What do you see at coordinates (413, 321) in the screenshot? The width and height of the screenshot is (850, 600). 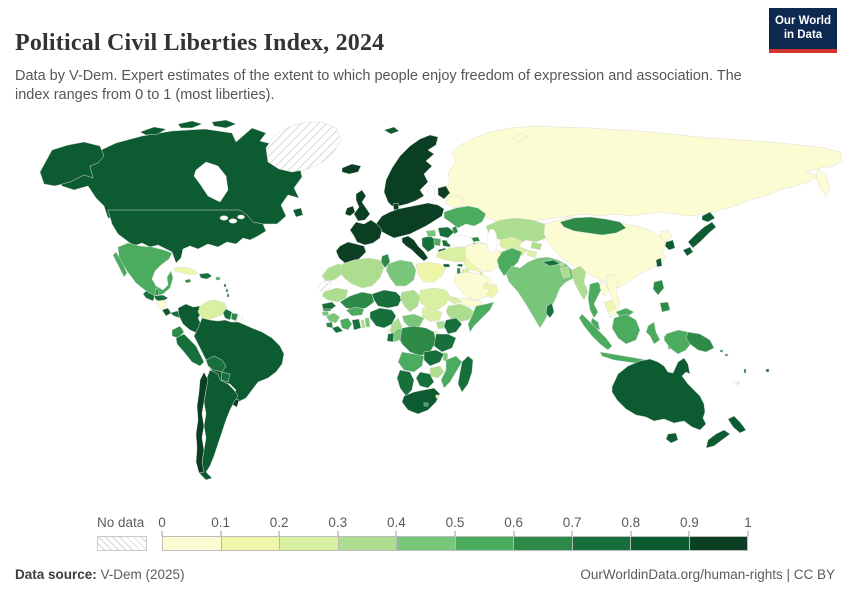 I see `country-central-african-republic` at bounding box center [413, 321].